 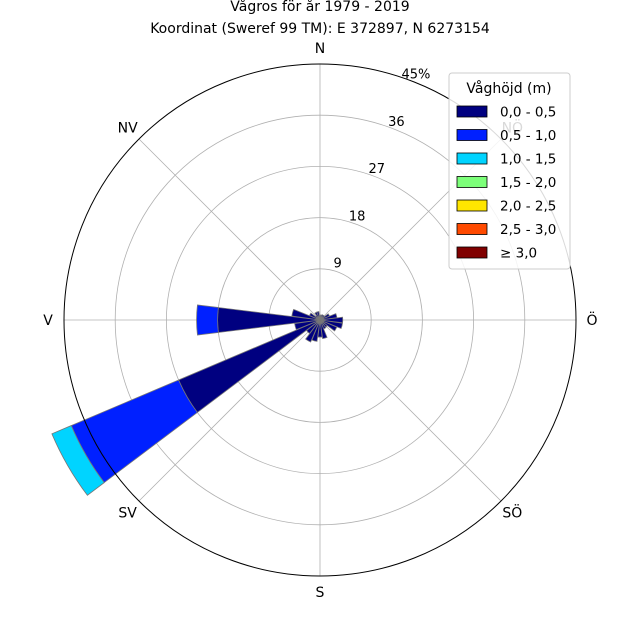 I want to click on legend-frame, so click(x=509, y=171).